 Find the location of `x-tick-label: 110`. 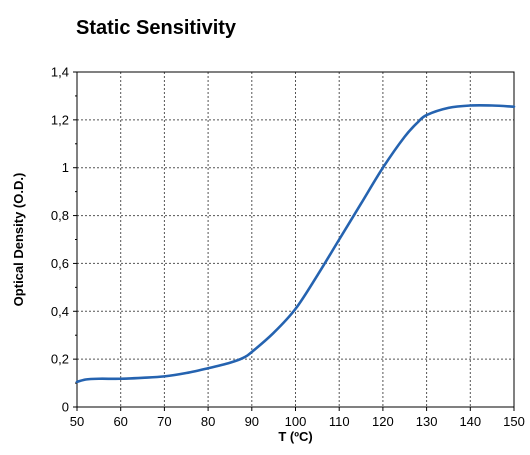

x-tick-label: 110 is located at coordinates (339, 421).